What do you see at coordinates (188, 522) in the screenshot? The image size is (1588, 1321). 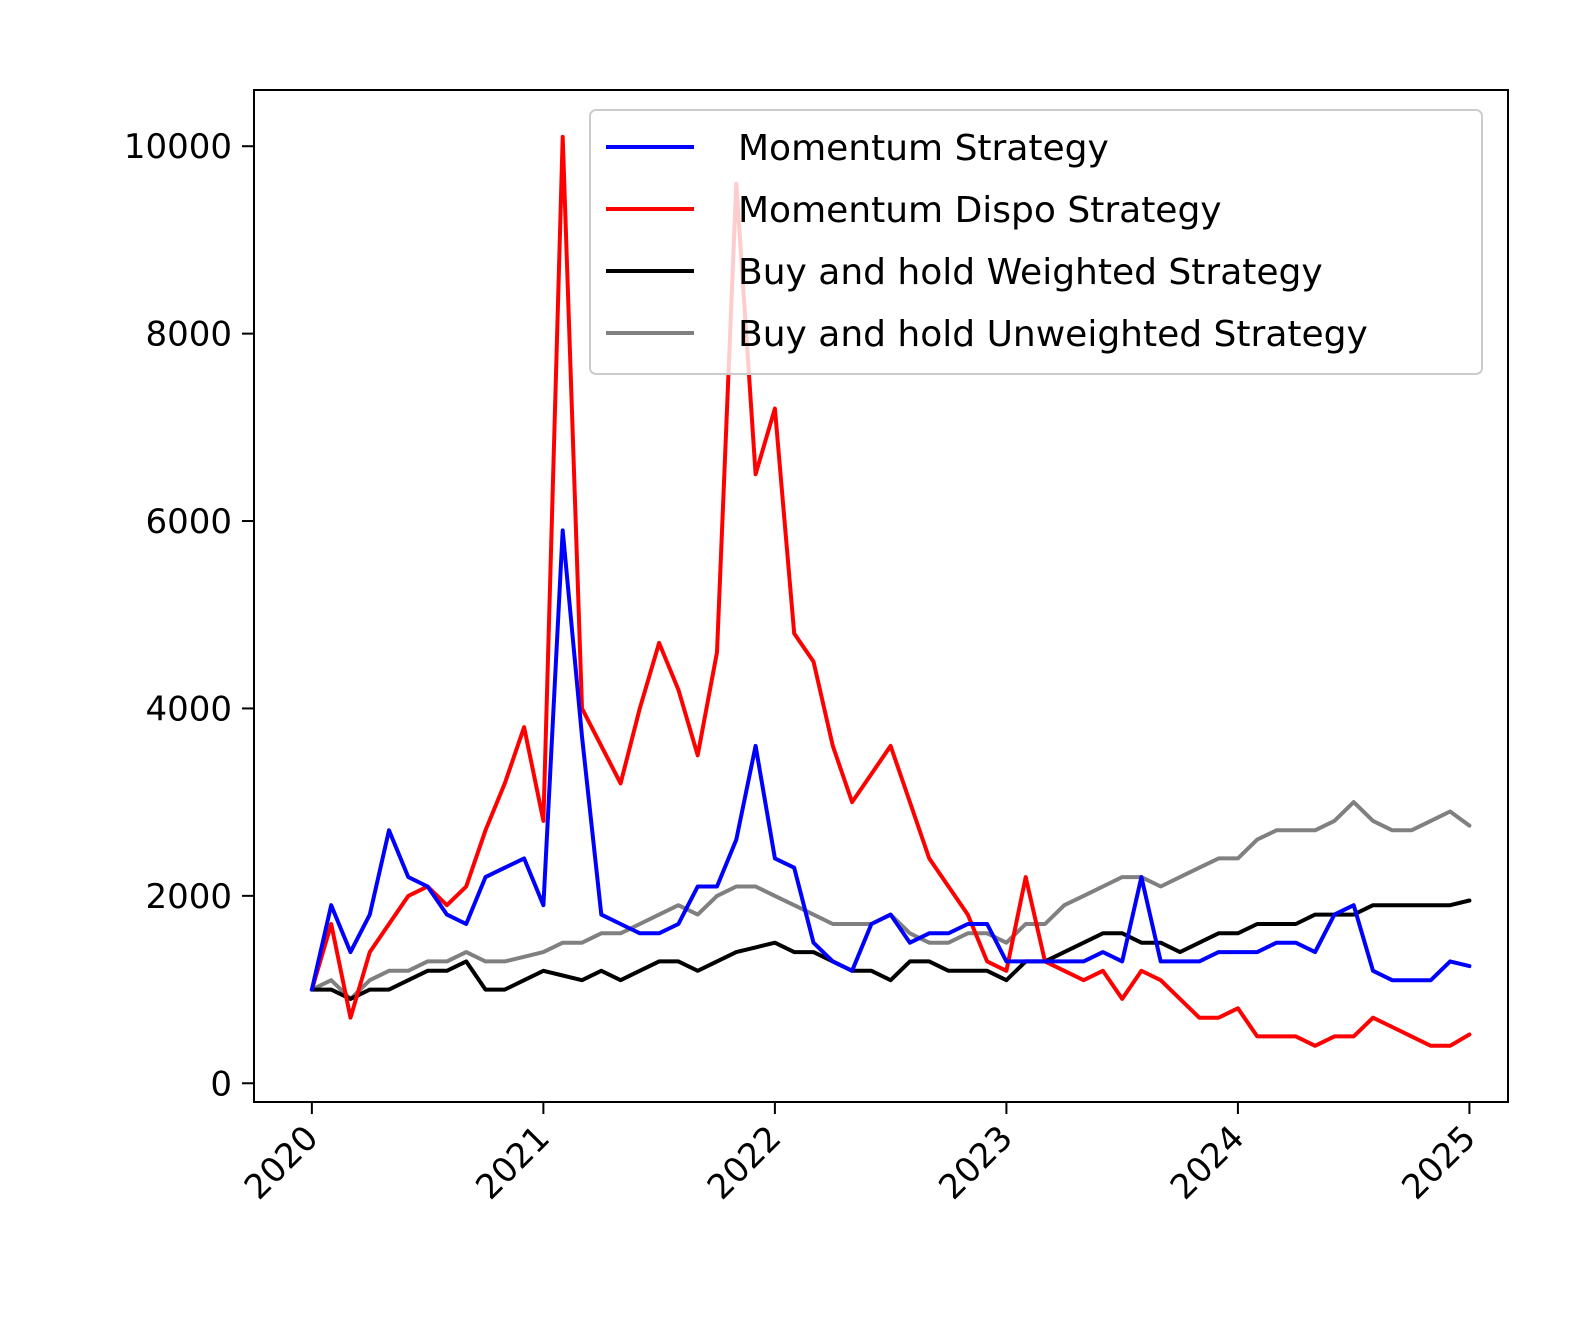 I see `y-tick-label: 6000` at bounding box center [188, 522].